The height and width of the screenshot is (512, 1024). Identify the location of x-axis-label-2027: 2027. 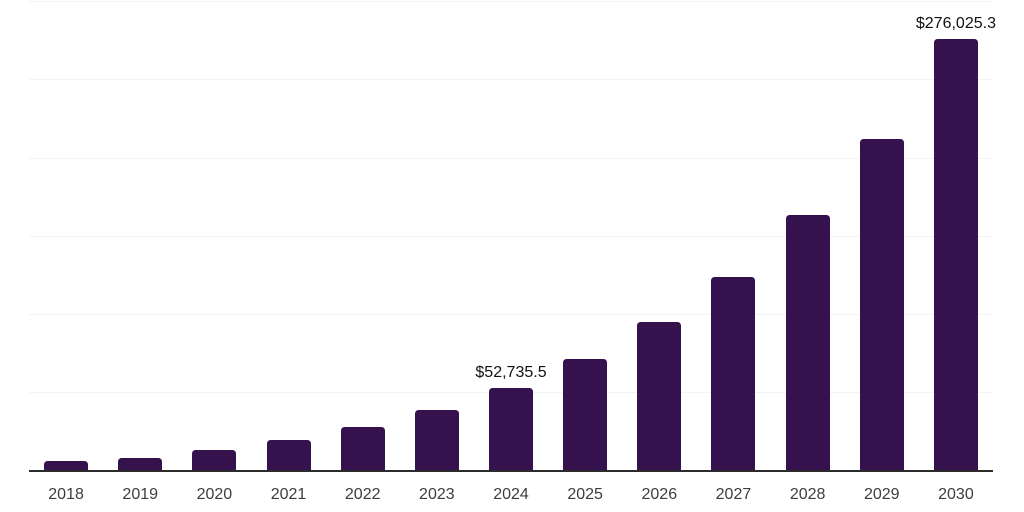
(733, 494).